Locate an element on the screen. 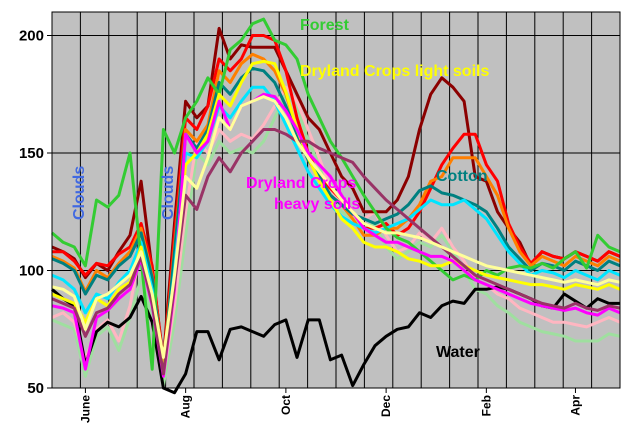  label-water: Water is located at coordinates (458, 352).